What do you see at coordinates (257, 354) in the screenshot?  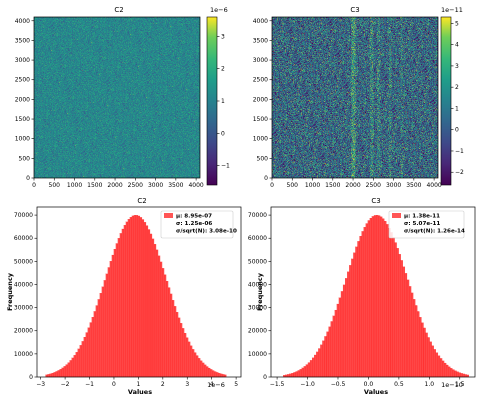 I see `histogram-c3-ytick-label: 10000` at bounding box center [257, 354].